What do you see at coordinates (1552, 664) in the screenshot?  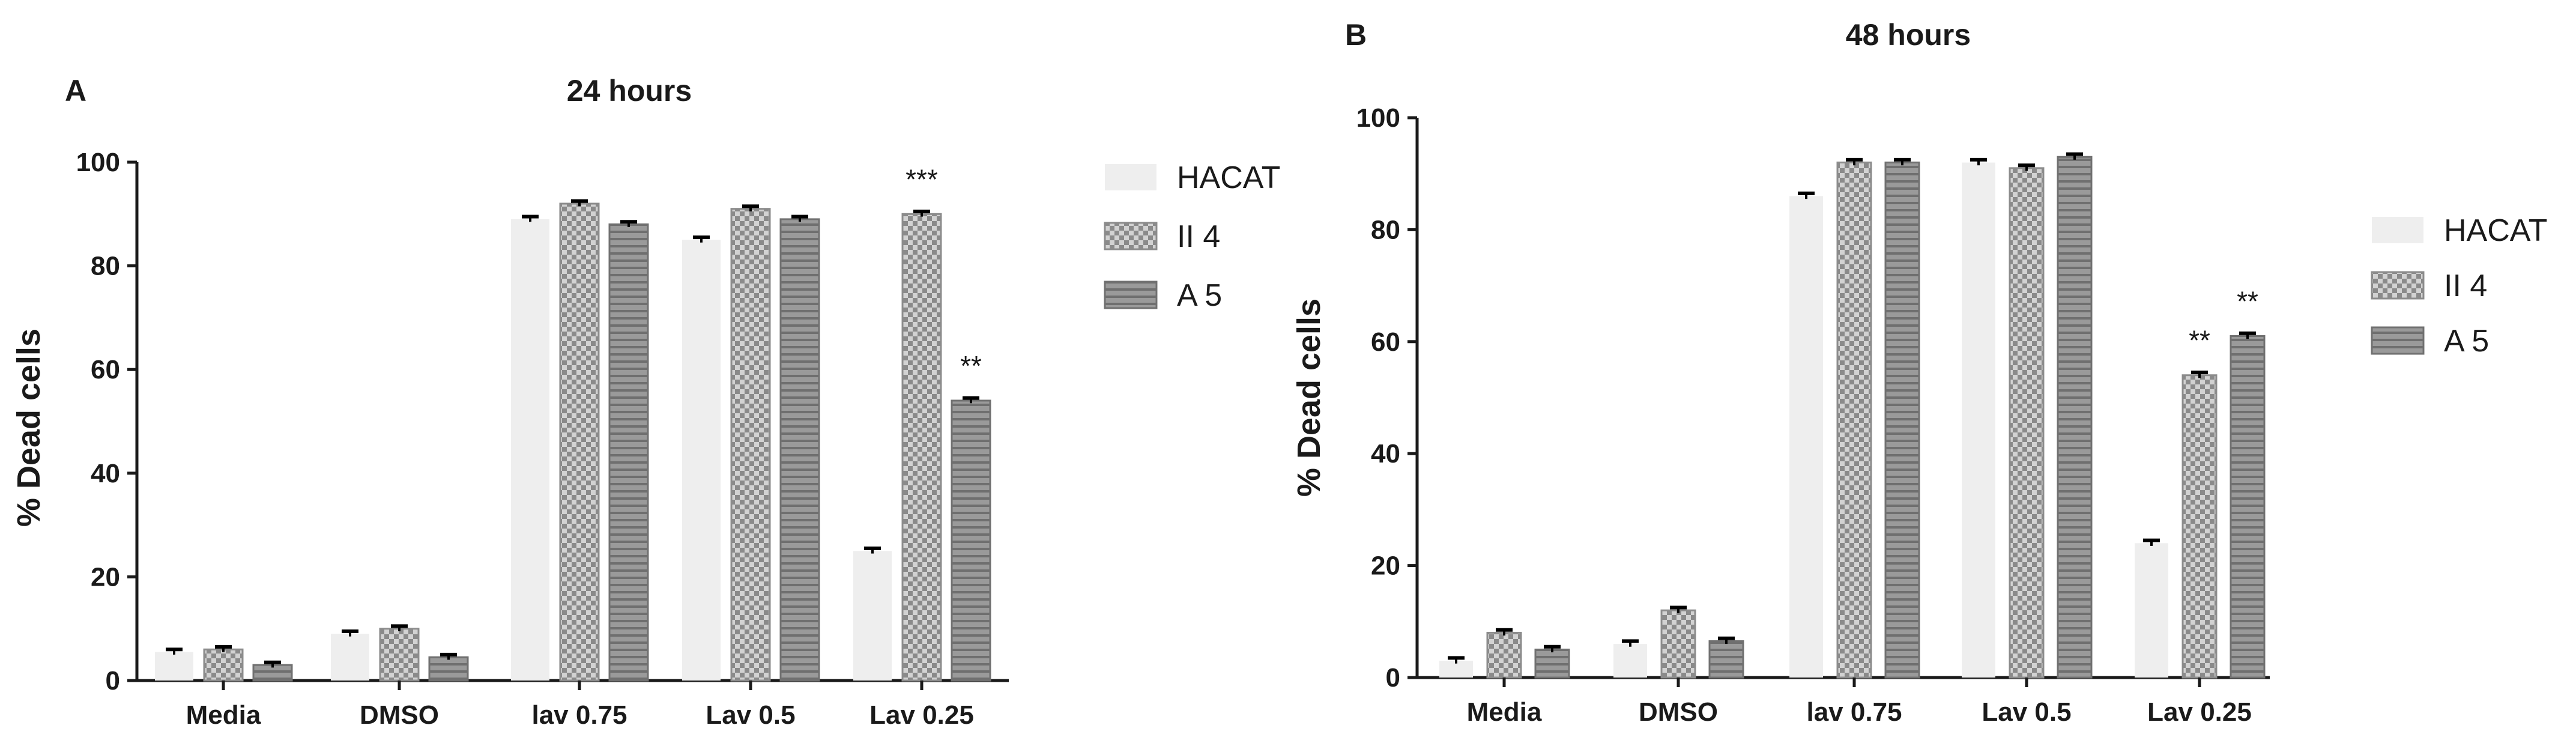 I see `bar-a-5-media` at bounding box center [1552, 664].